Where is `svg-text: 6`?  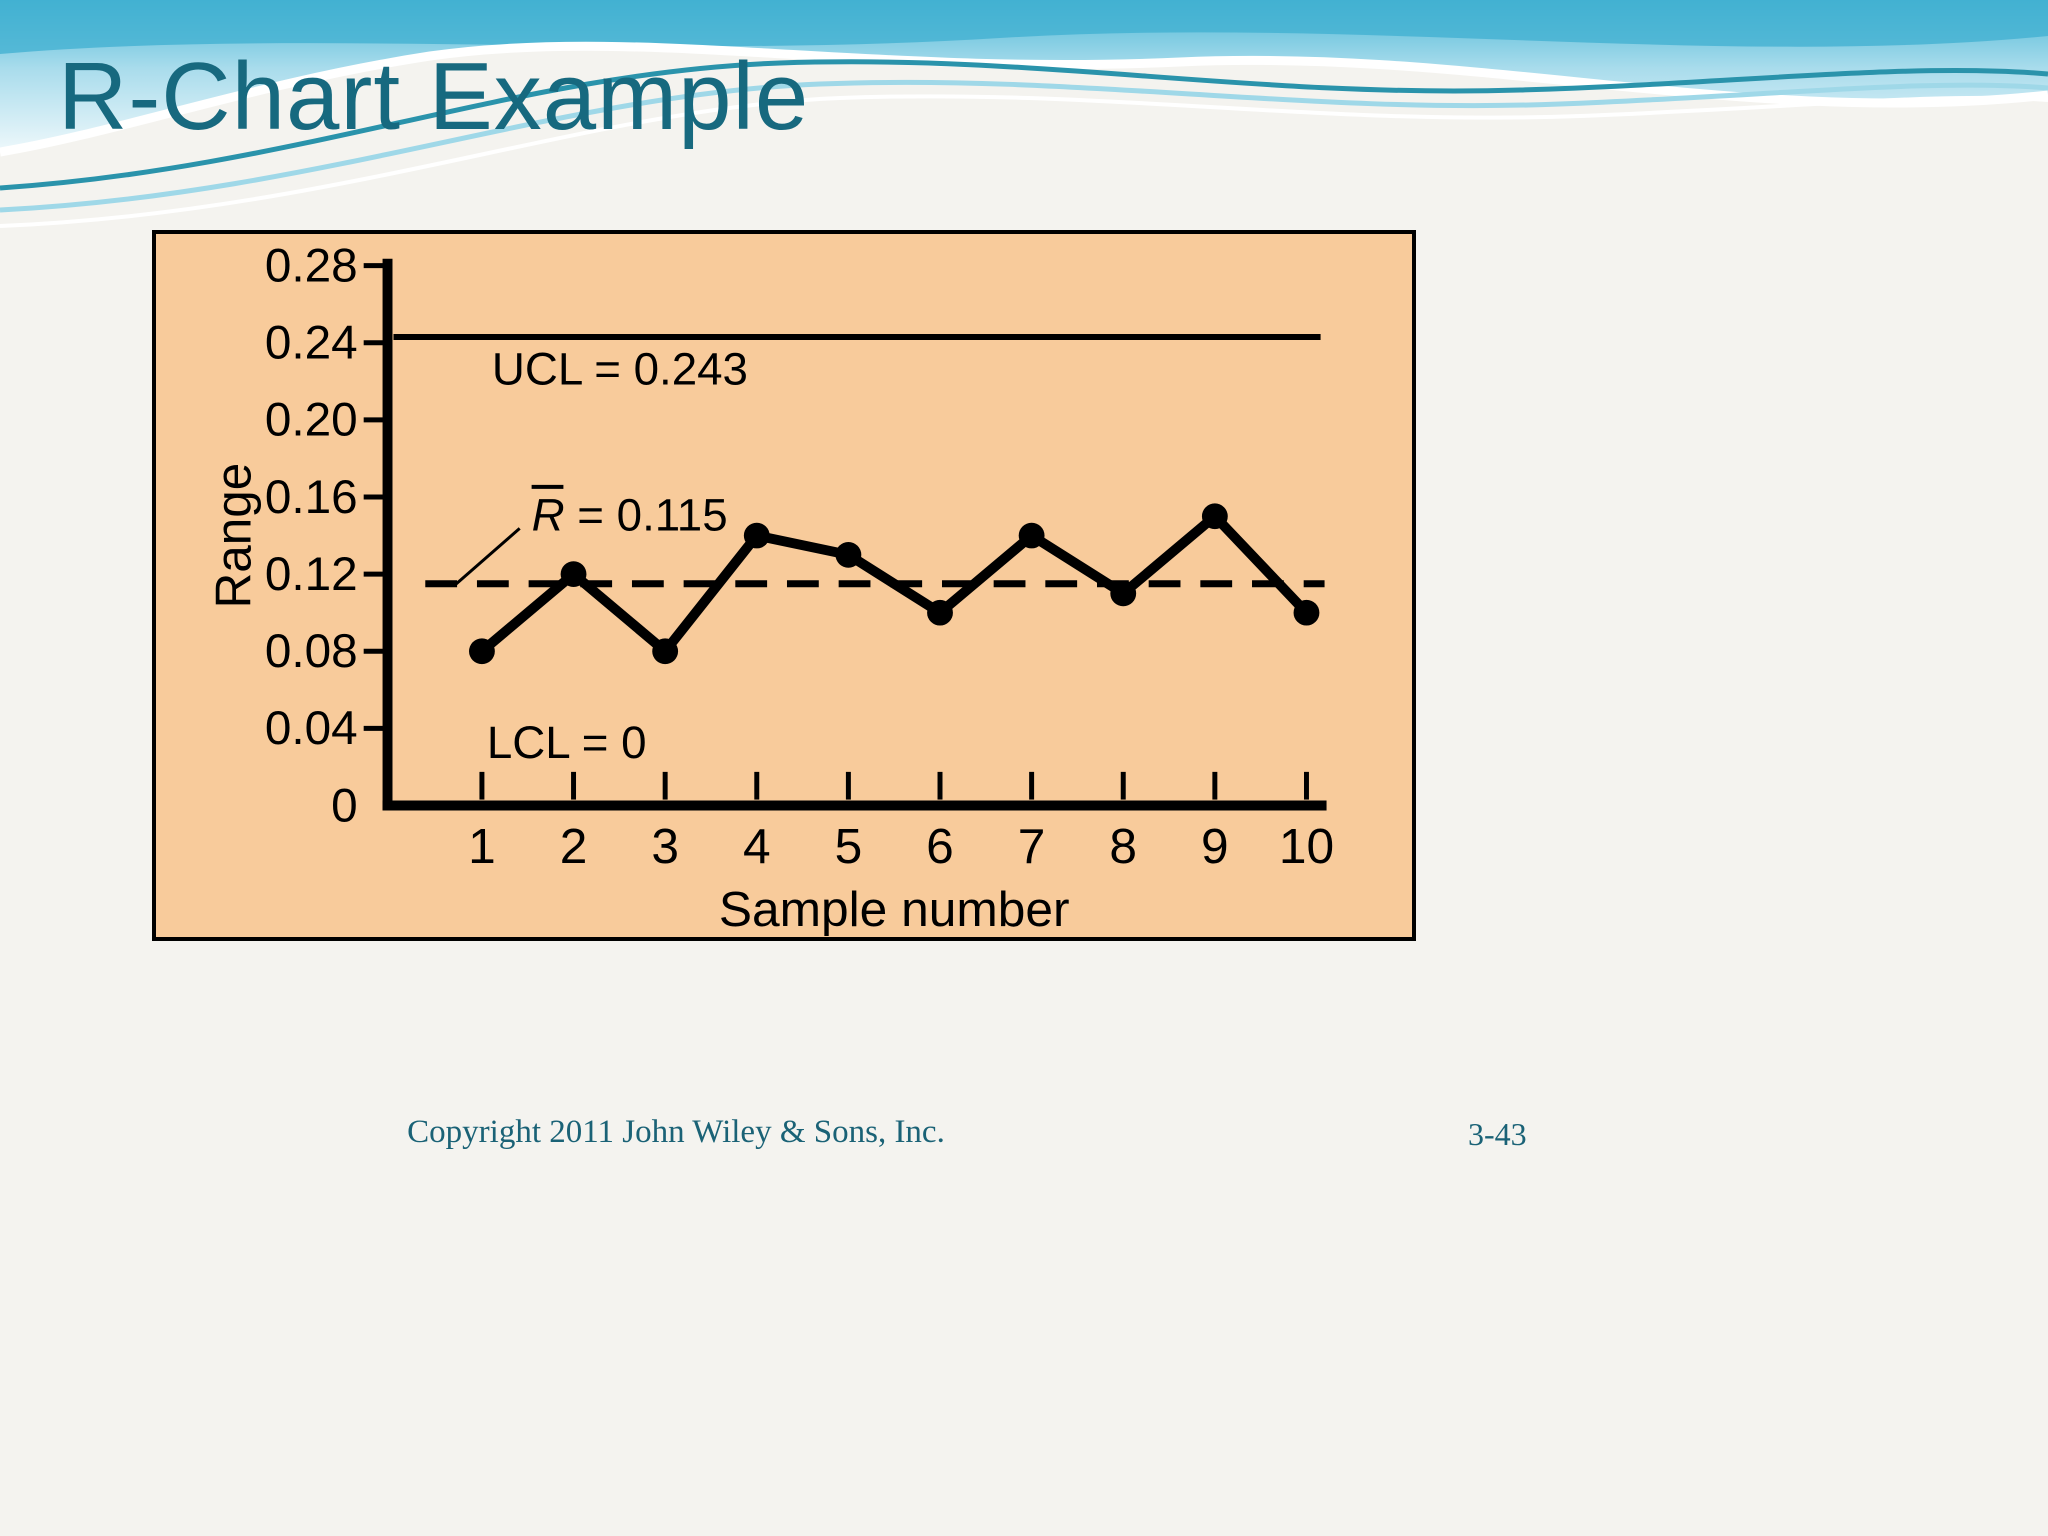 svg-text: 6 is located at coordinates (940, 846).